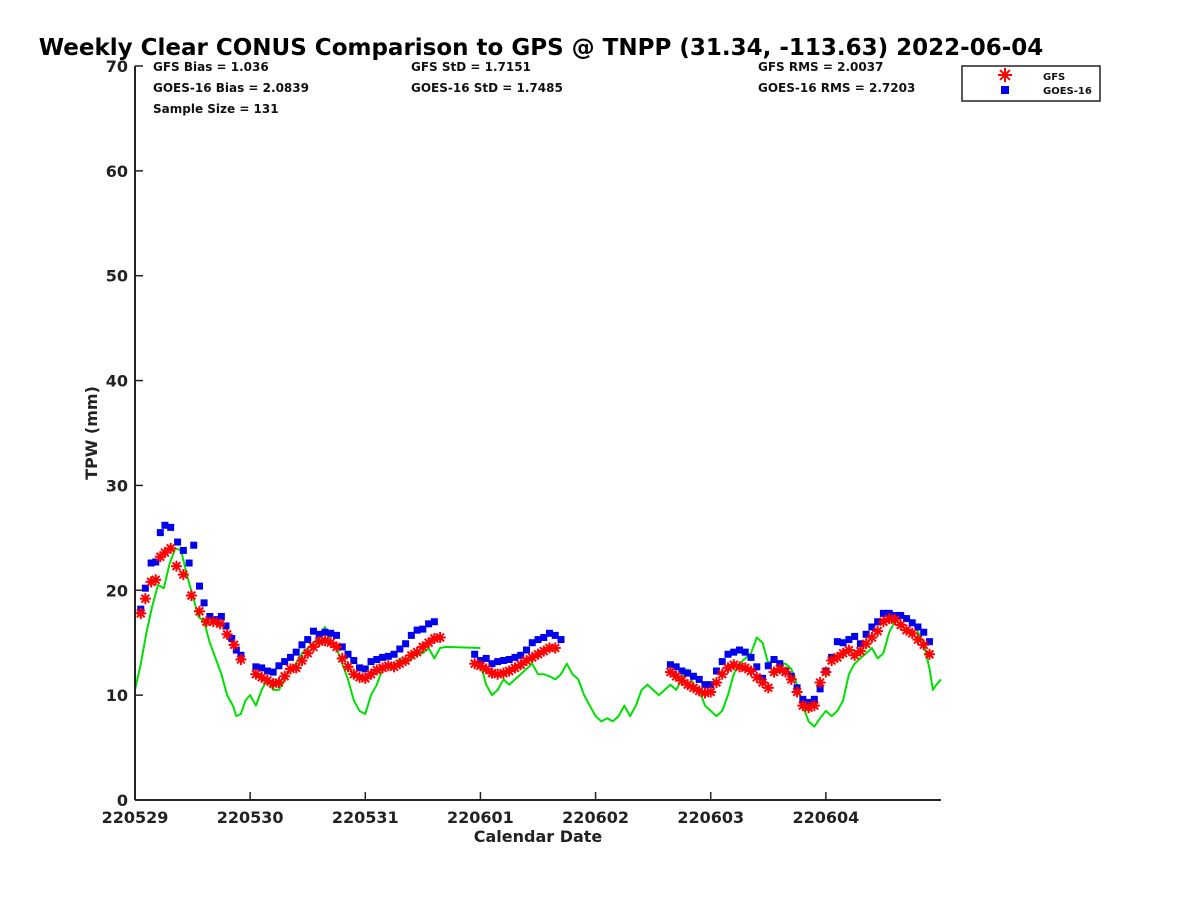 This screenshot has height=900, width=1200. What do you see at coordinates (250, 817) in the screenshot?
I see `x-tick-label: 220530` at bounding box center [250, 817].